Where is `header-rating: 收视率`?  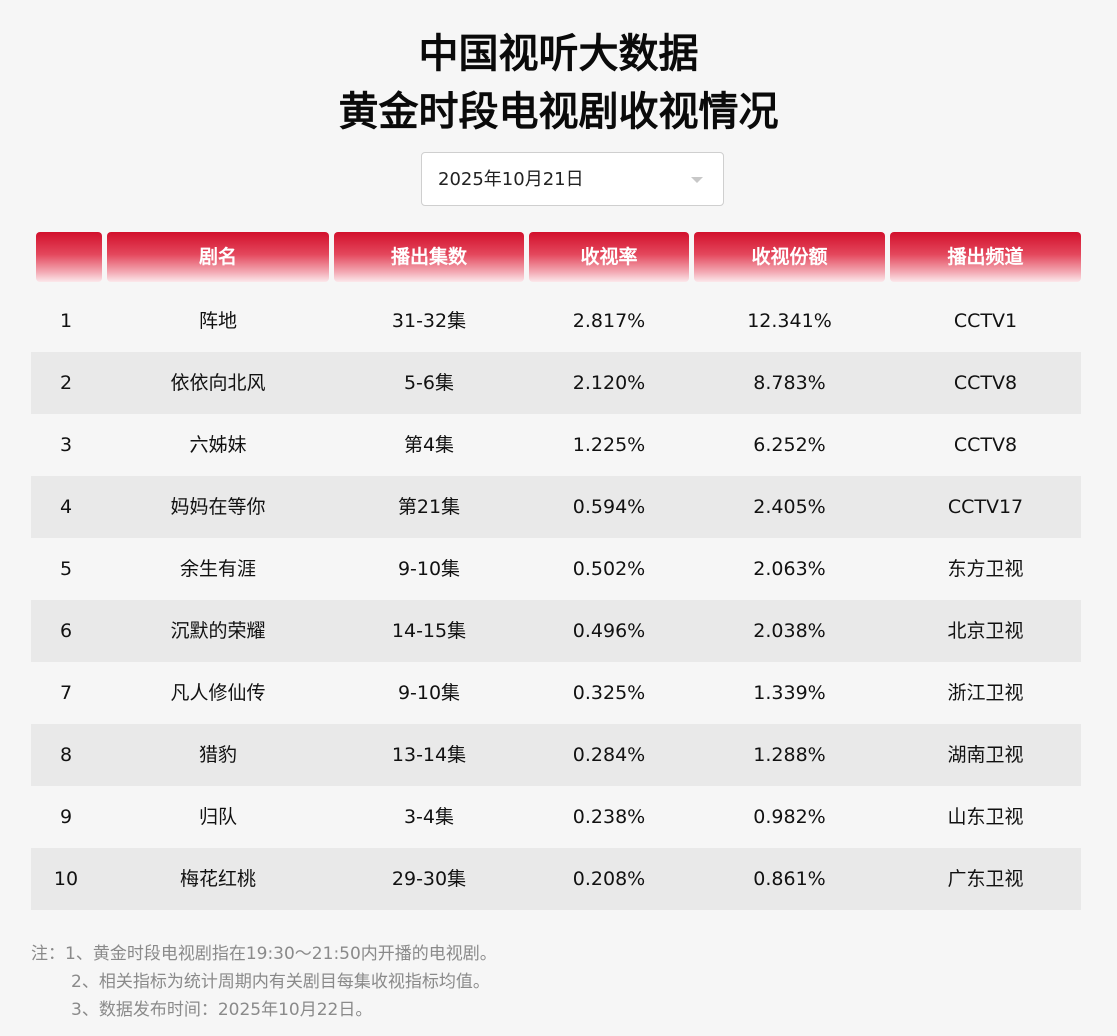 header-rating: 收视率 is located at coordinates (609, 257).